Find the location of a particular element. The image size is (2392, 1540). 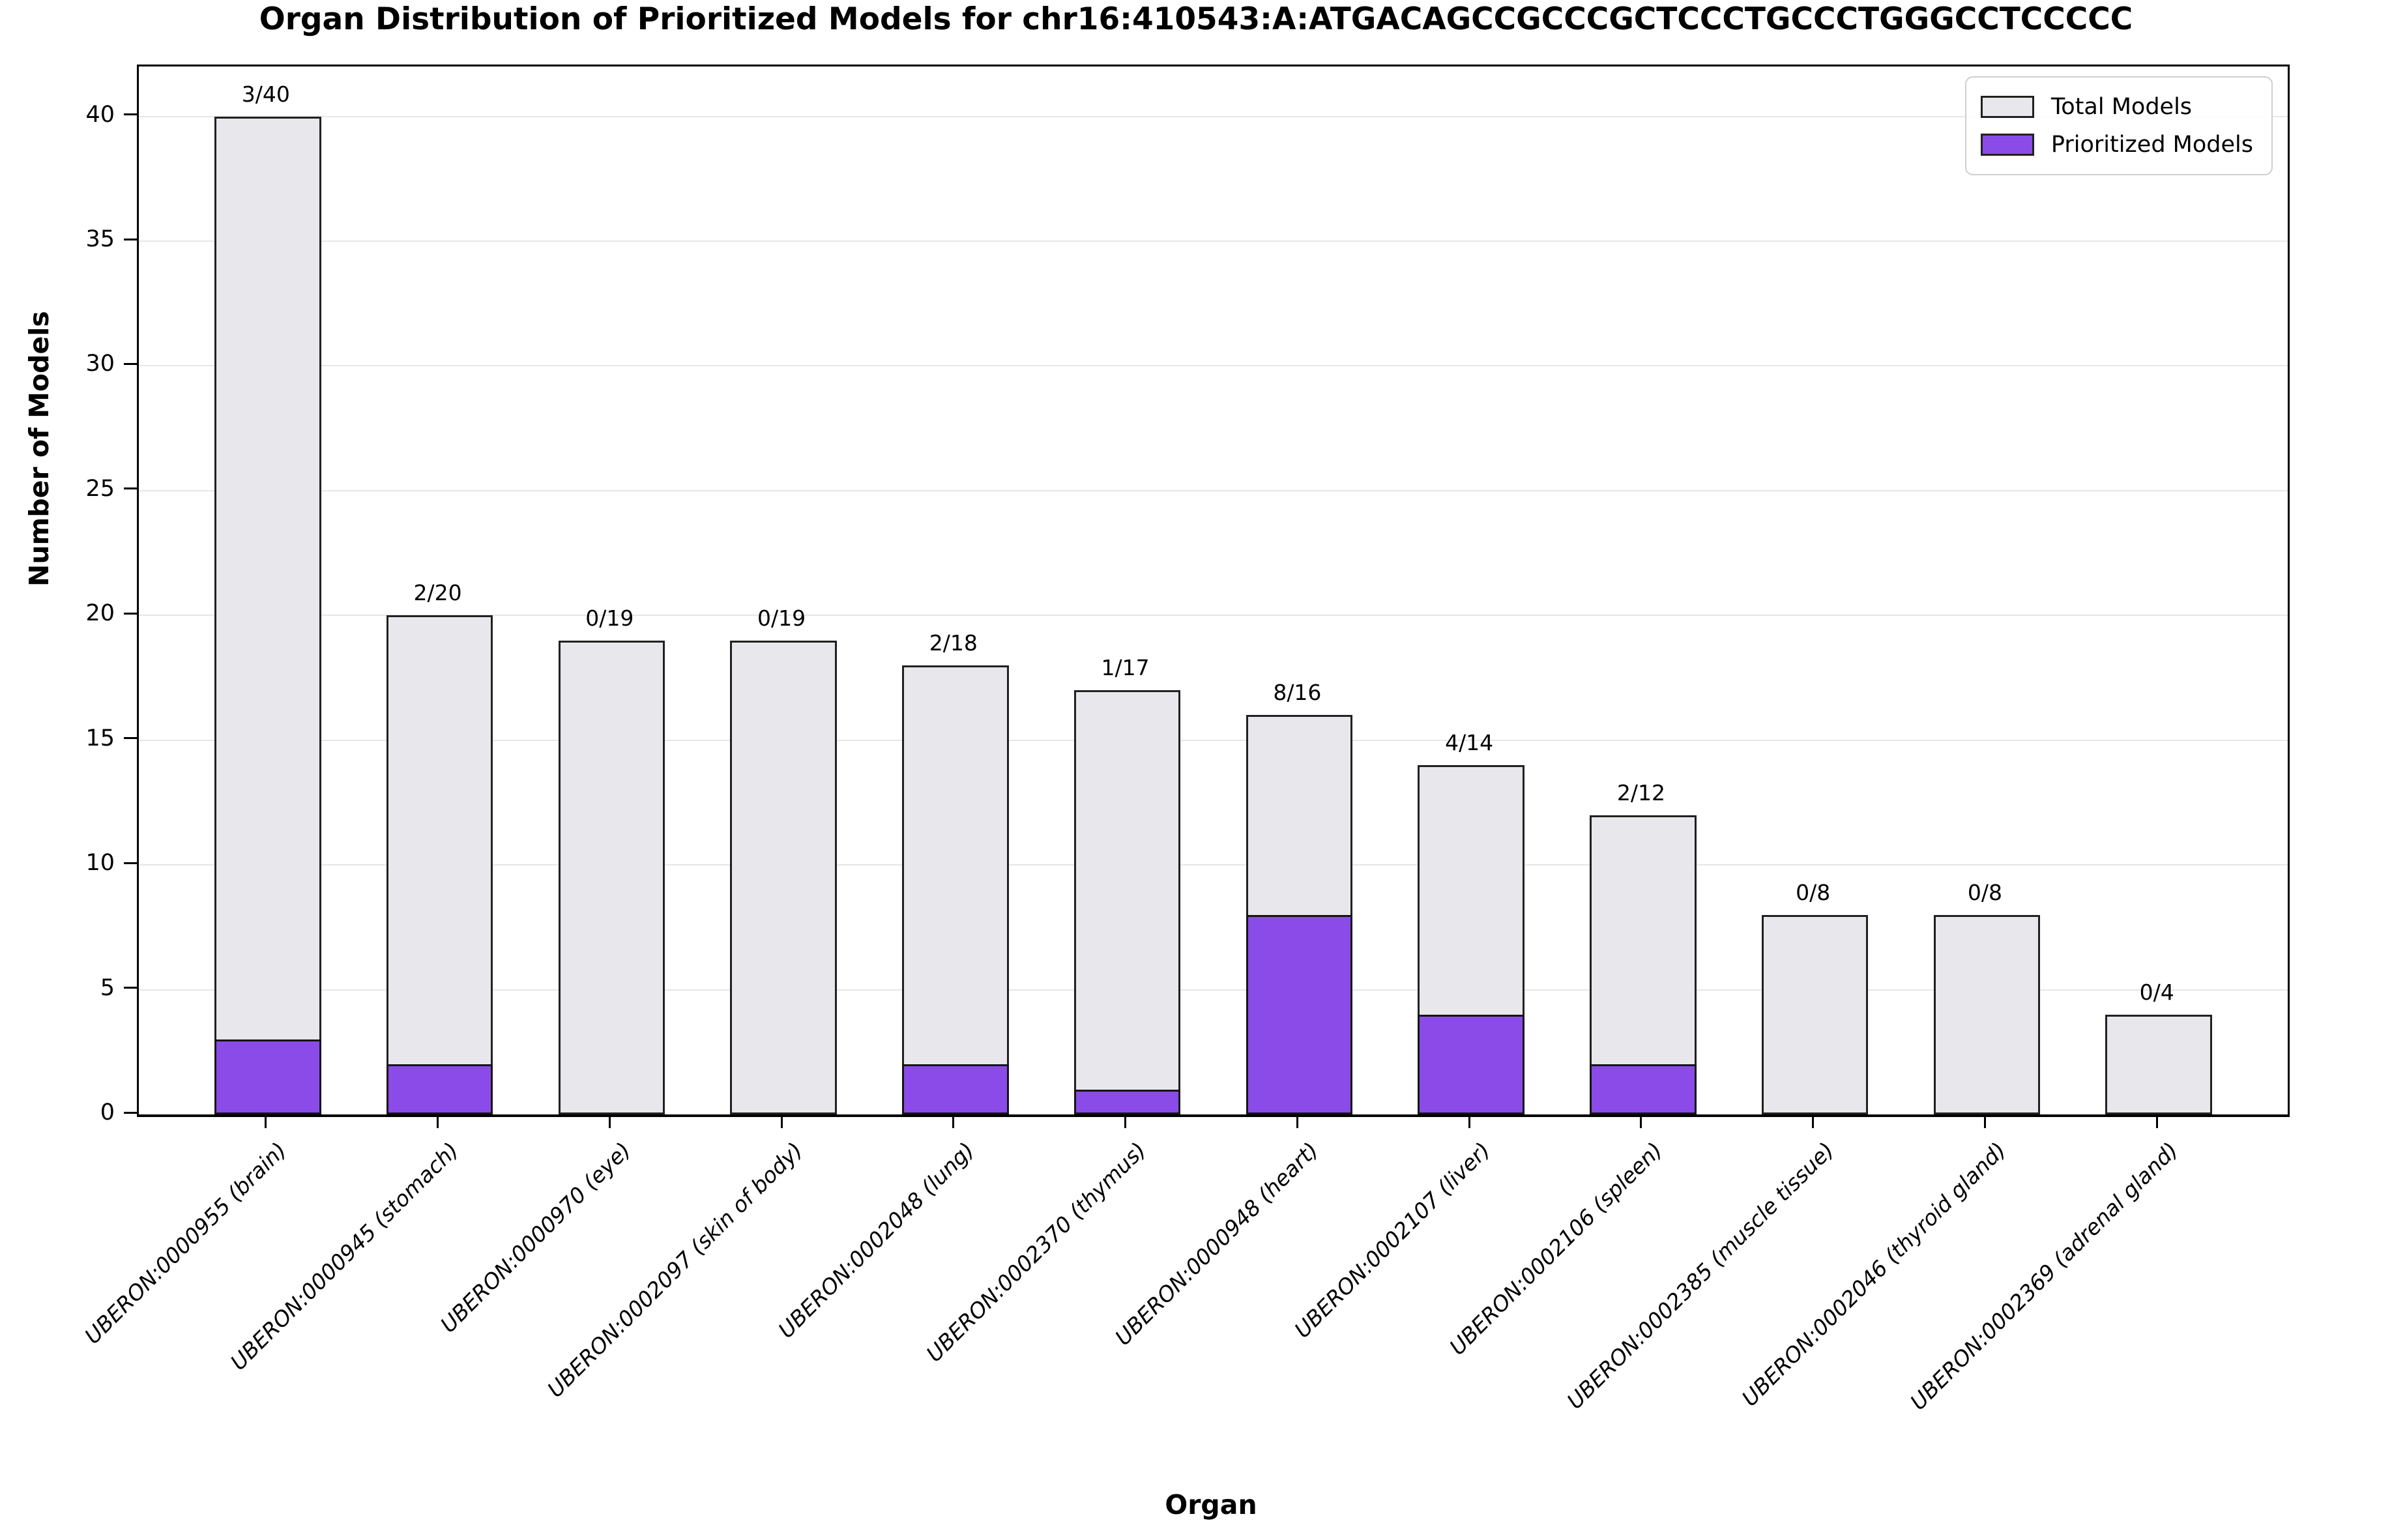

bar-count-label: 2/12 is located at coordinates (1640, 793).